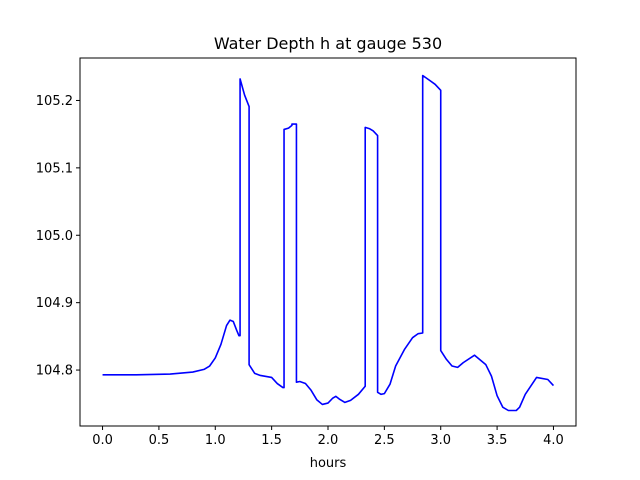 This screenshot has width=640, height=480. I want to click on x-axis-label: hours, so click(328, 463).